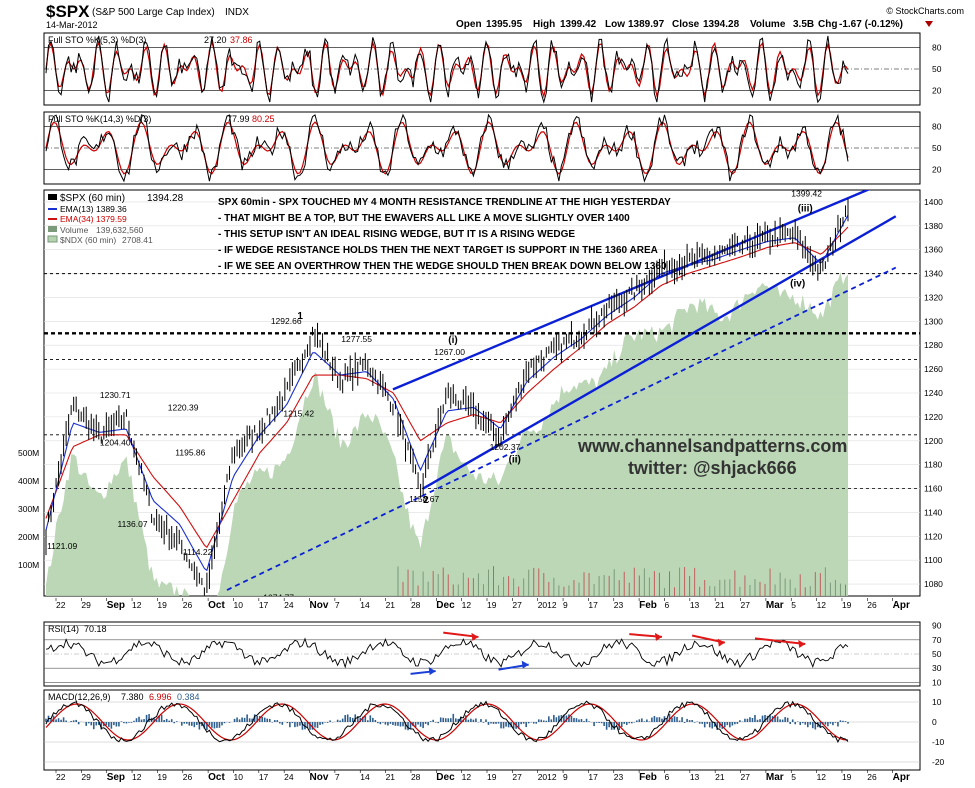  What do you see at coordinates (547, 777) in the screenshot?
I see `macd-xaxis-tick-label: 2012` at bounding box center [547, 777].